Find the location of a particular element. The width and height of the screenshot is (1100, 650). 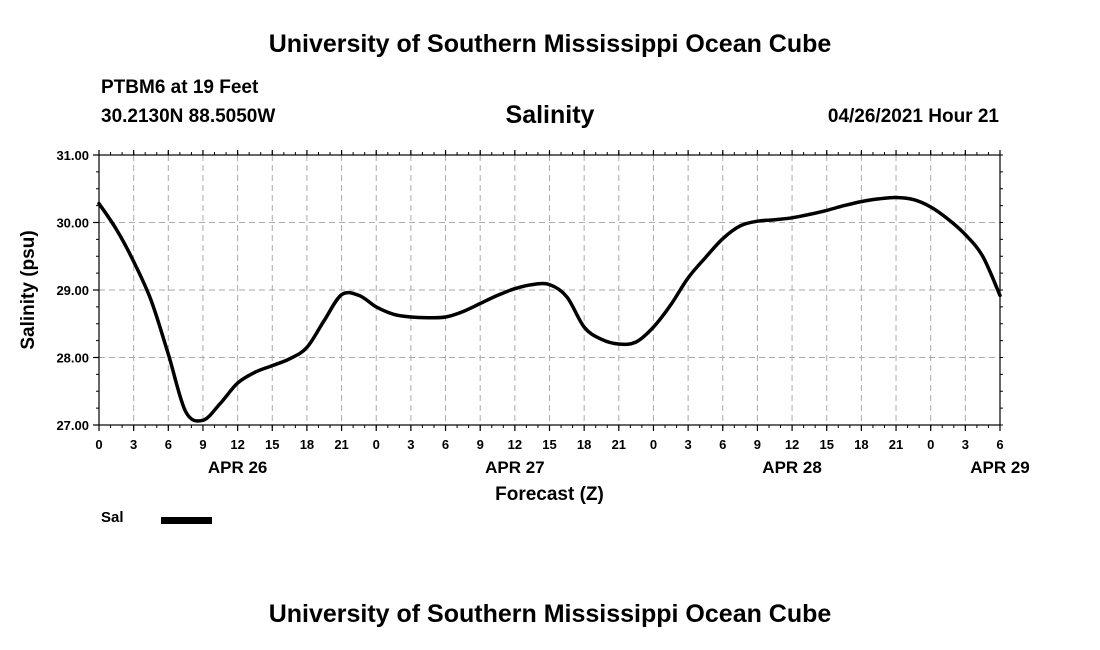

date-label: APR 26 is located at coordinates (238, 467).